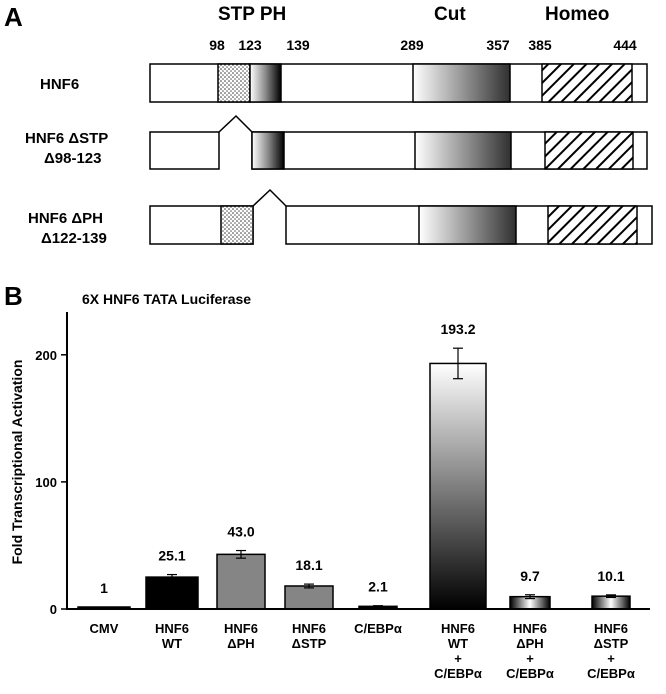 This screenshot has width=666, height=694. Describe the element at coordinates (577, 14) in the screenshot. I see `domain-label-homeo: Homeo` at that location.